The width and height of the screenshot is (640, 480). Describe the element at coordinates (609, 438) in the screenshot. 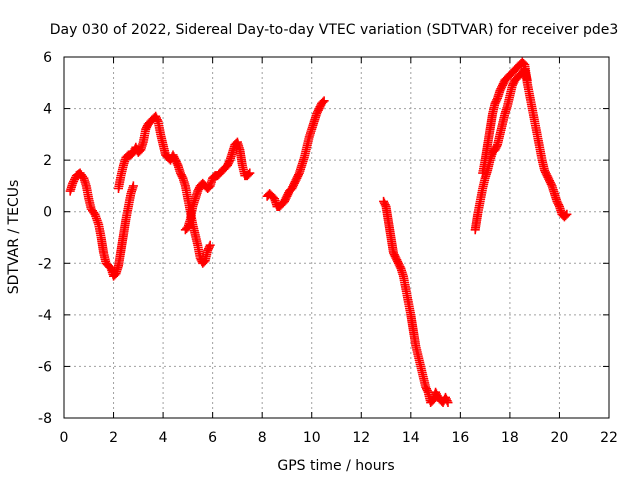

I see `x-tick-label: 22` at that location.